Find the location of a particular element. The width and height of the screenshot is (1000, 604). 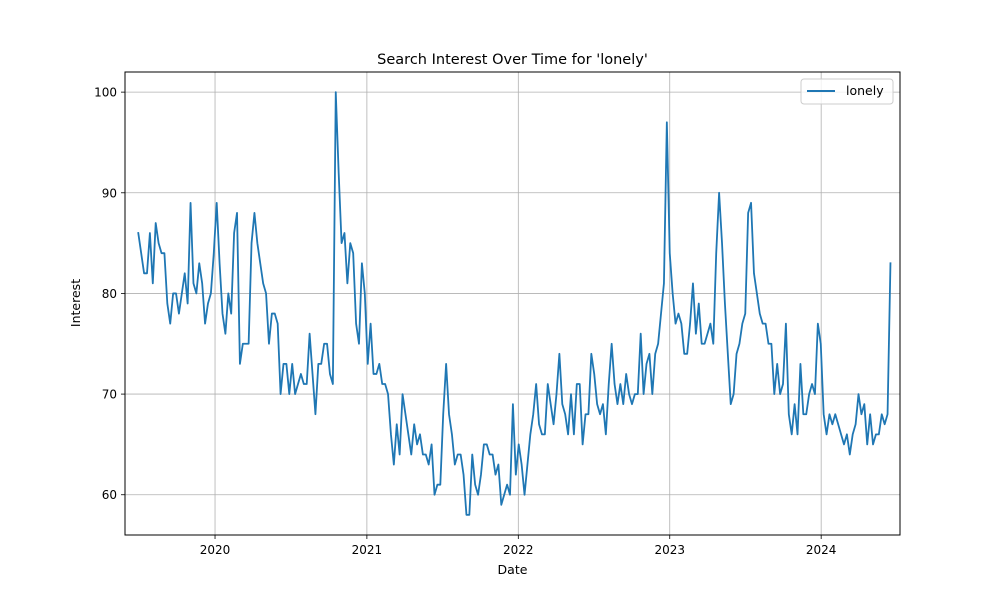

legend: lonely is located at coordinates (847, 91).